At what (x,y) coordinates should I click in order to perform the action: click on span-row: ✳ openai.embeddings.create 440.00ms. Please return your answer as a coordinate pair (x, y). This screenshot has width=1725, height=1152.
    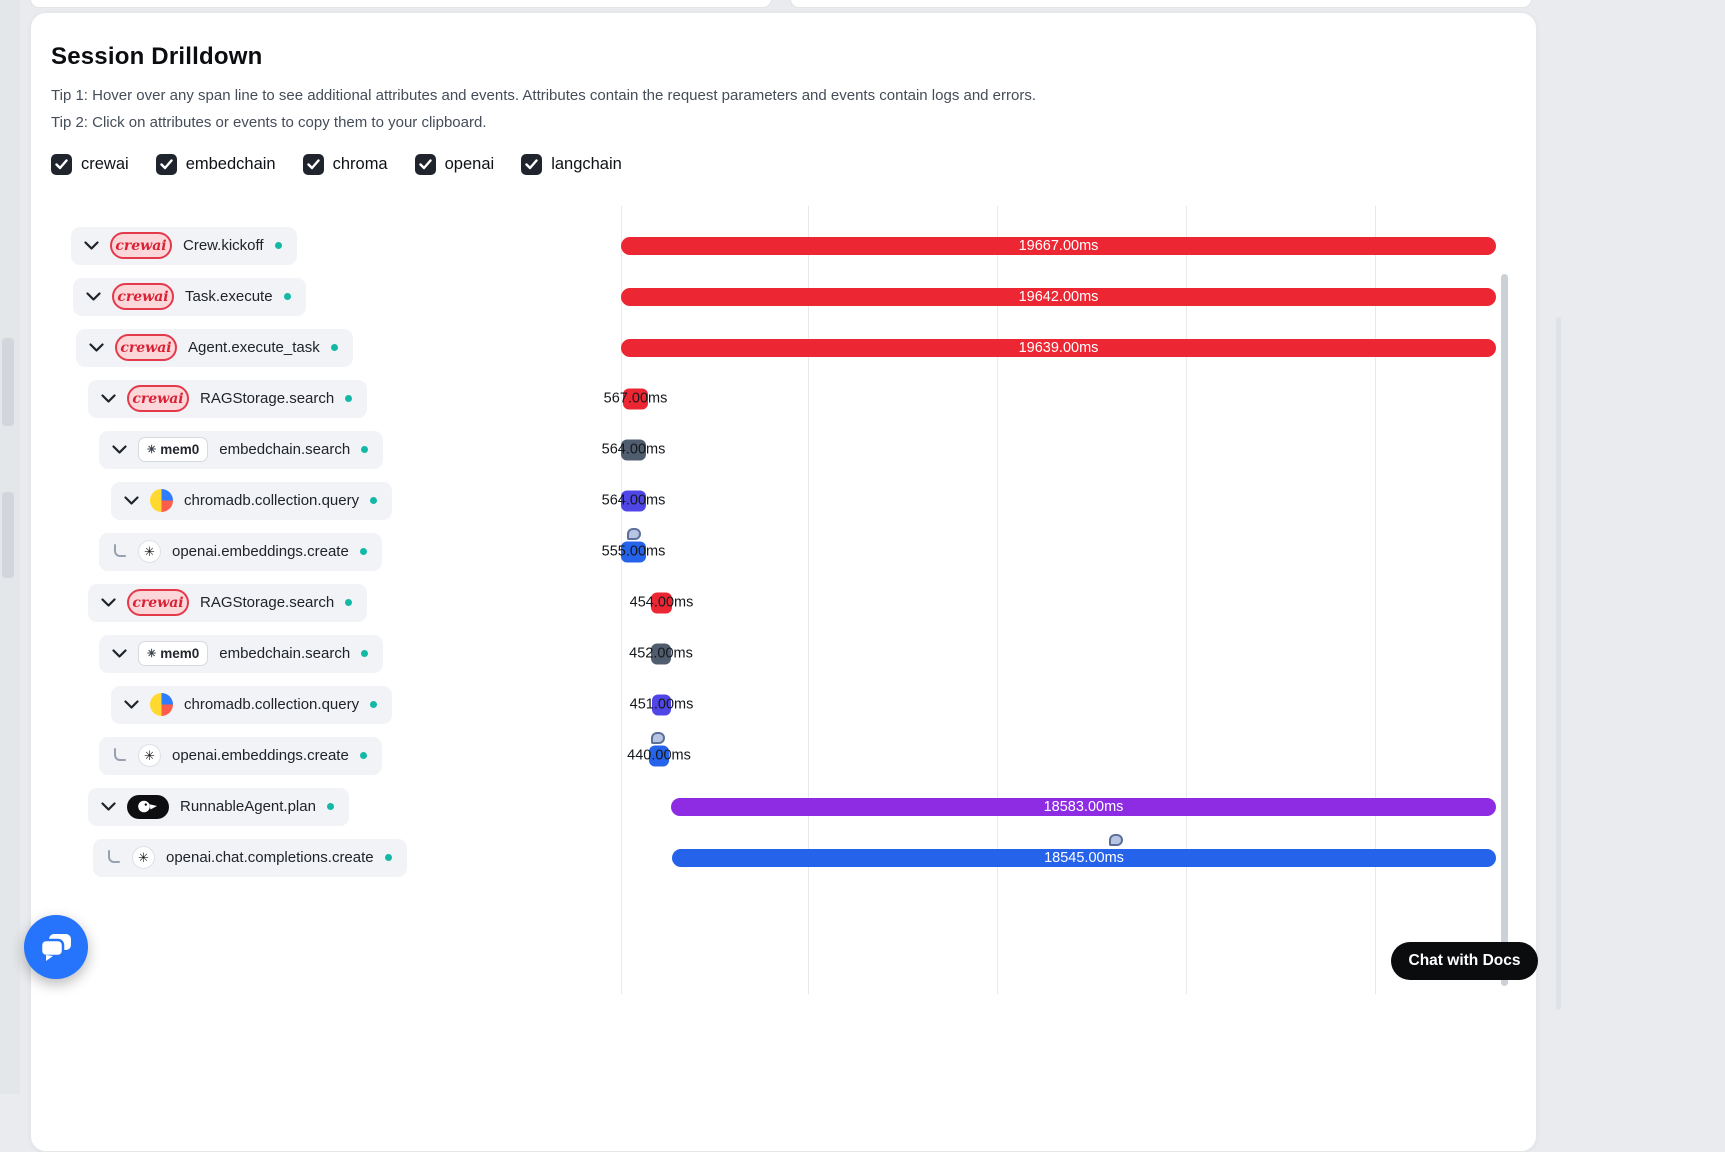
    Looking at the image, I should click on (783, 755).